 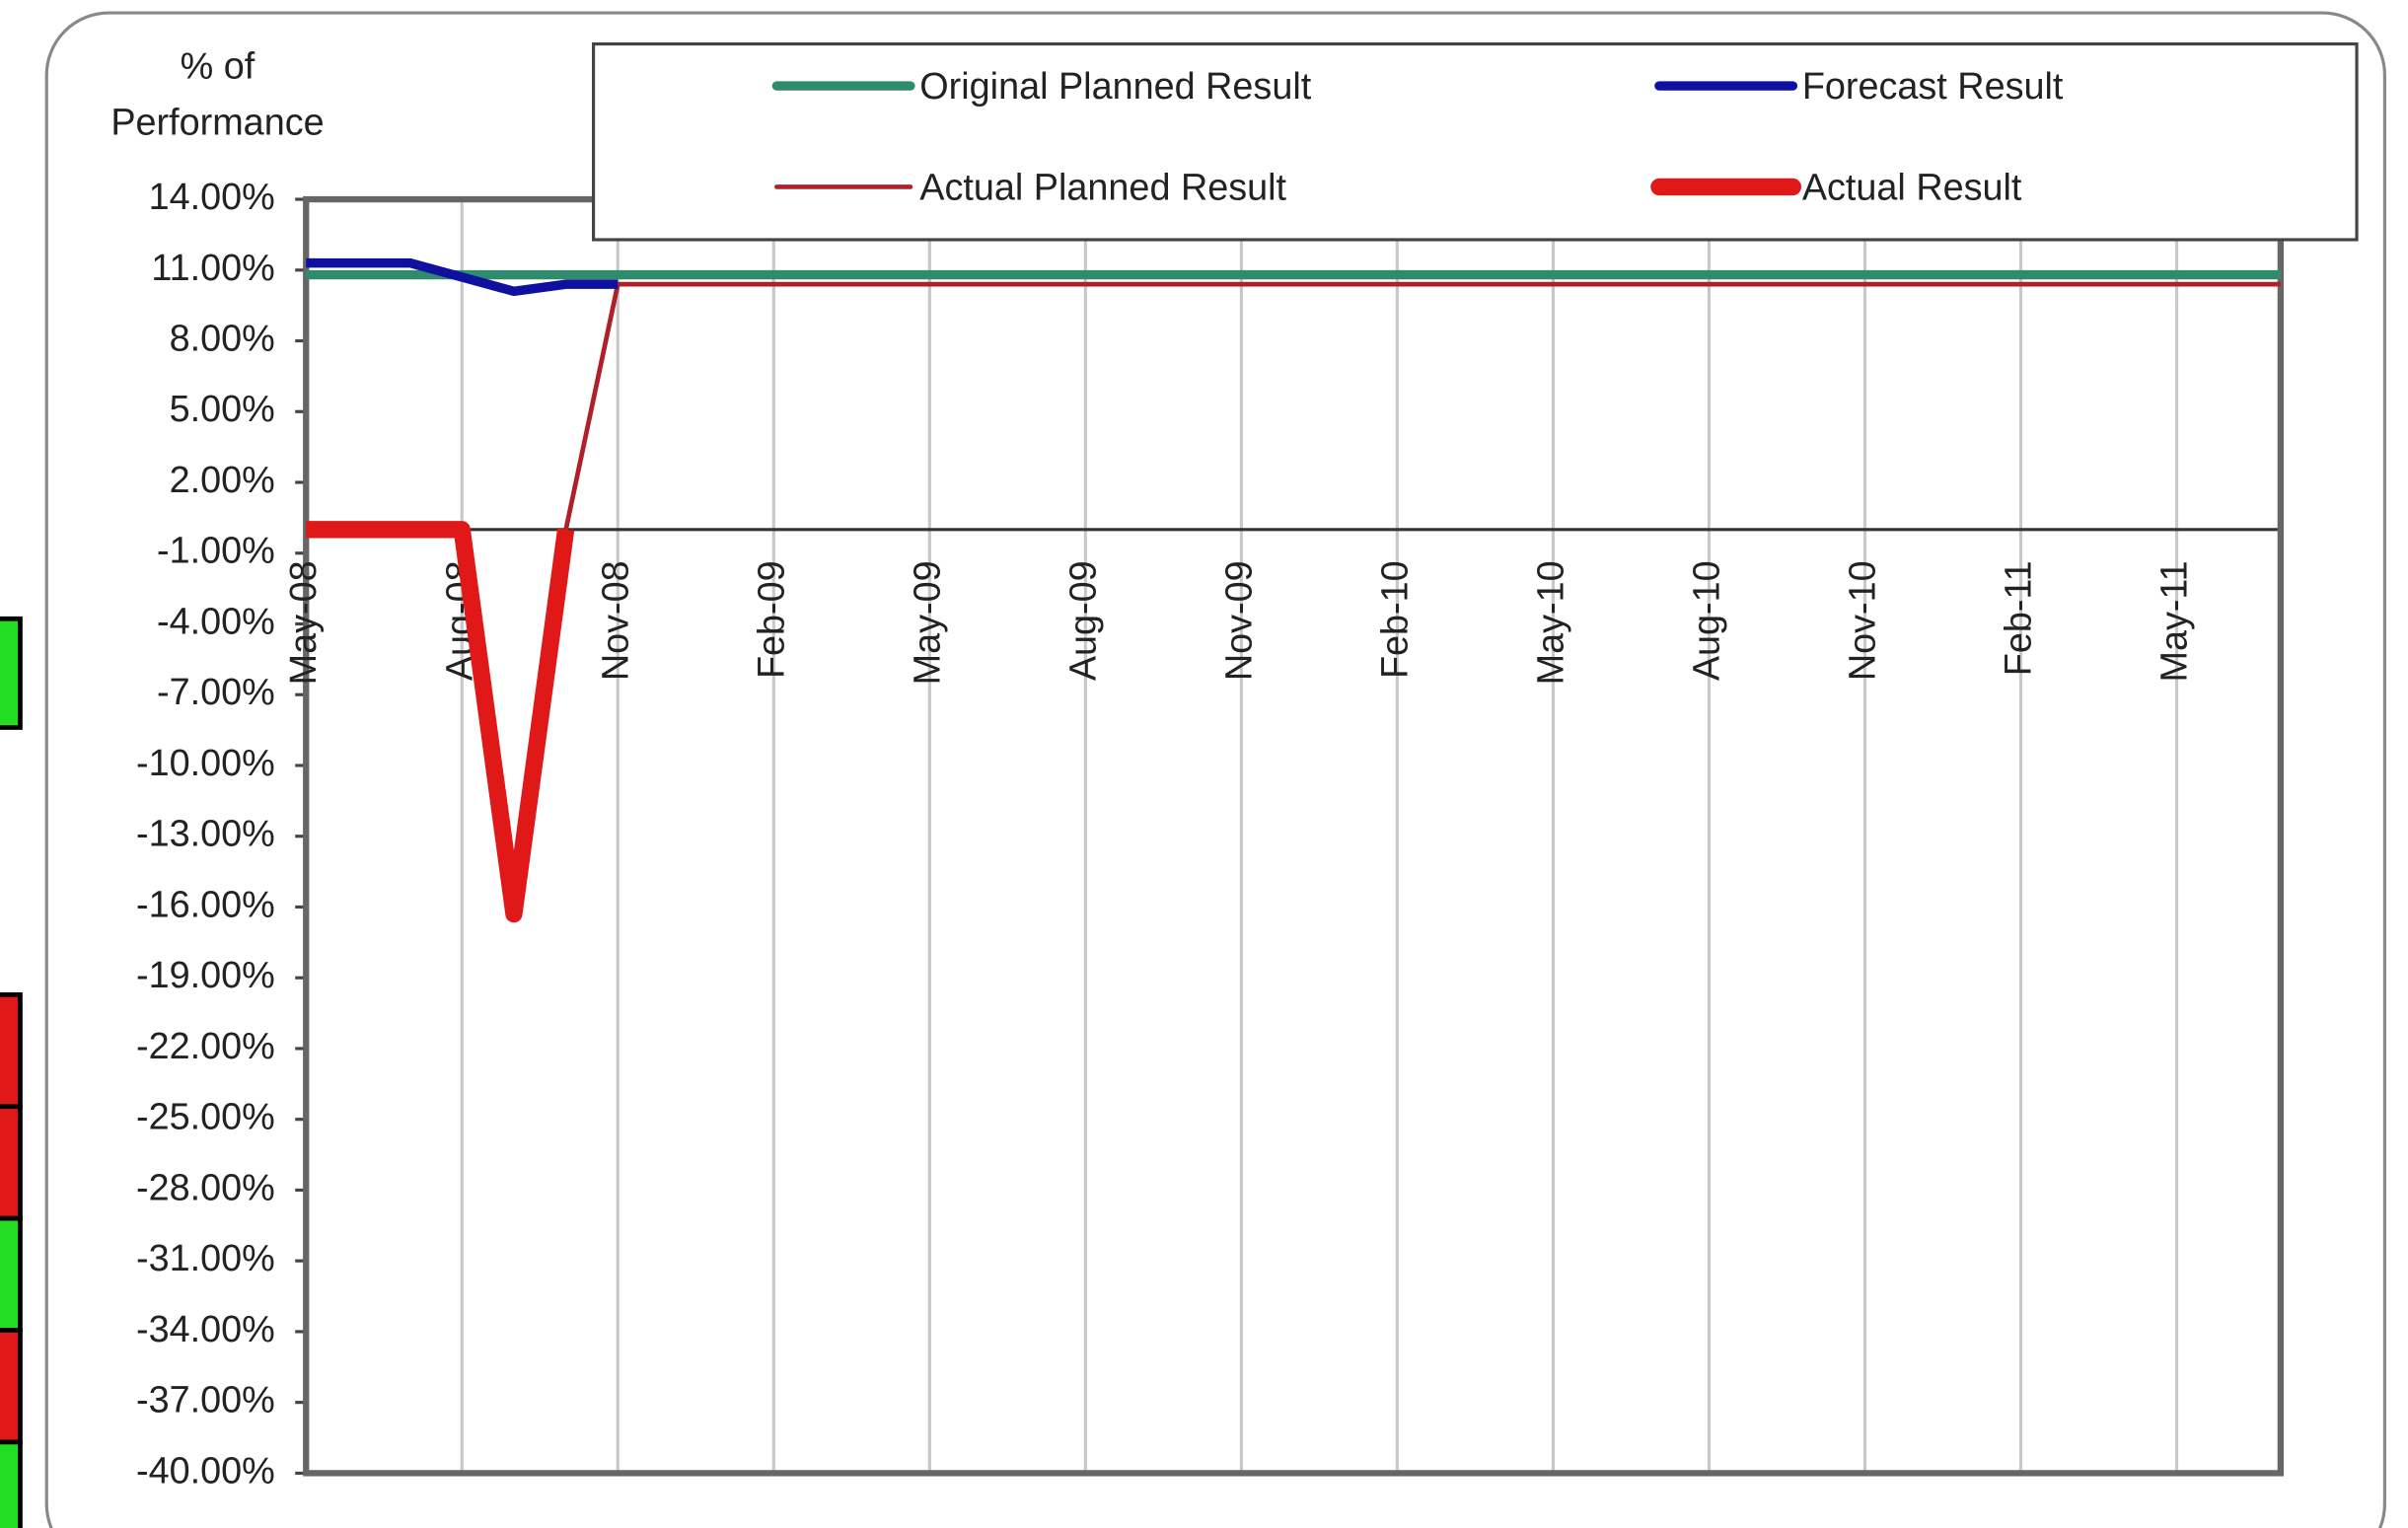 I want to click on x-tick-label: May-09, so click(x=927, y=622).